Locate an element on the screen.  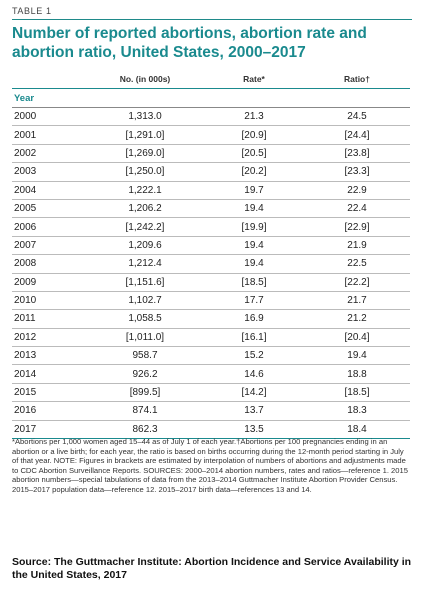
table-row: 2003 [1,250.0] [20.2] [23.3] is located at coordinates (211, 172).